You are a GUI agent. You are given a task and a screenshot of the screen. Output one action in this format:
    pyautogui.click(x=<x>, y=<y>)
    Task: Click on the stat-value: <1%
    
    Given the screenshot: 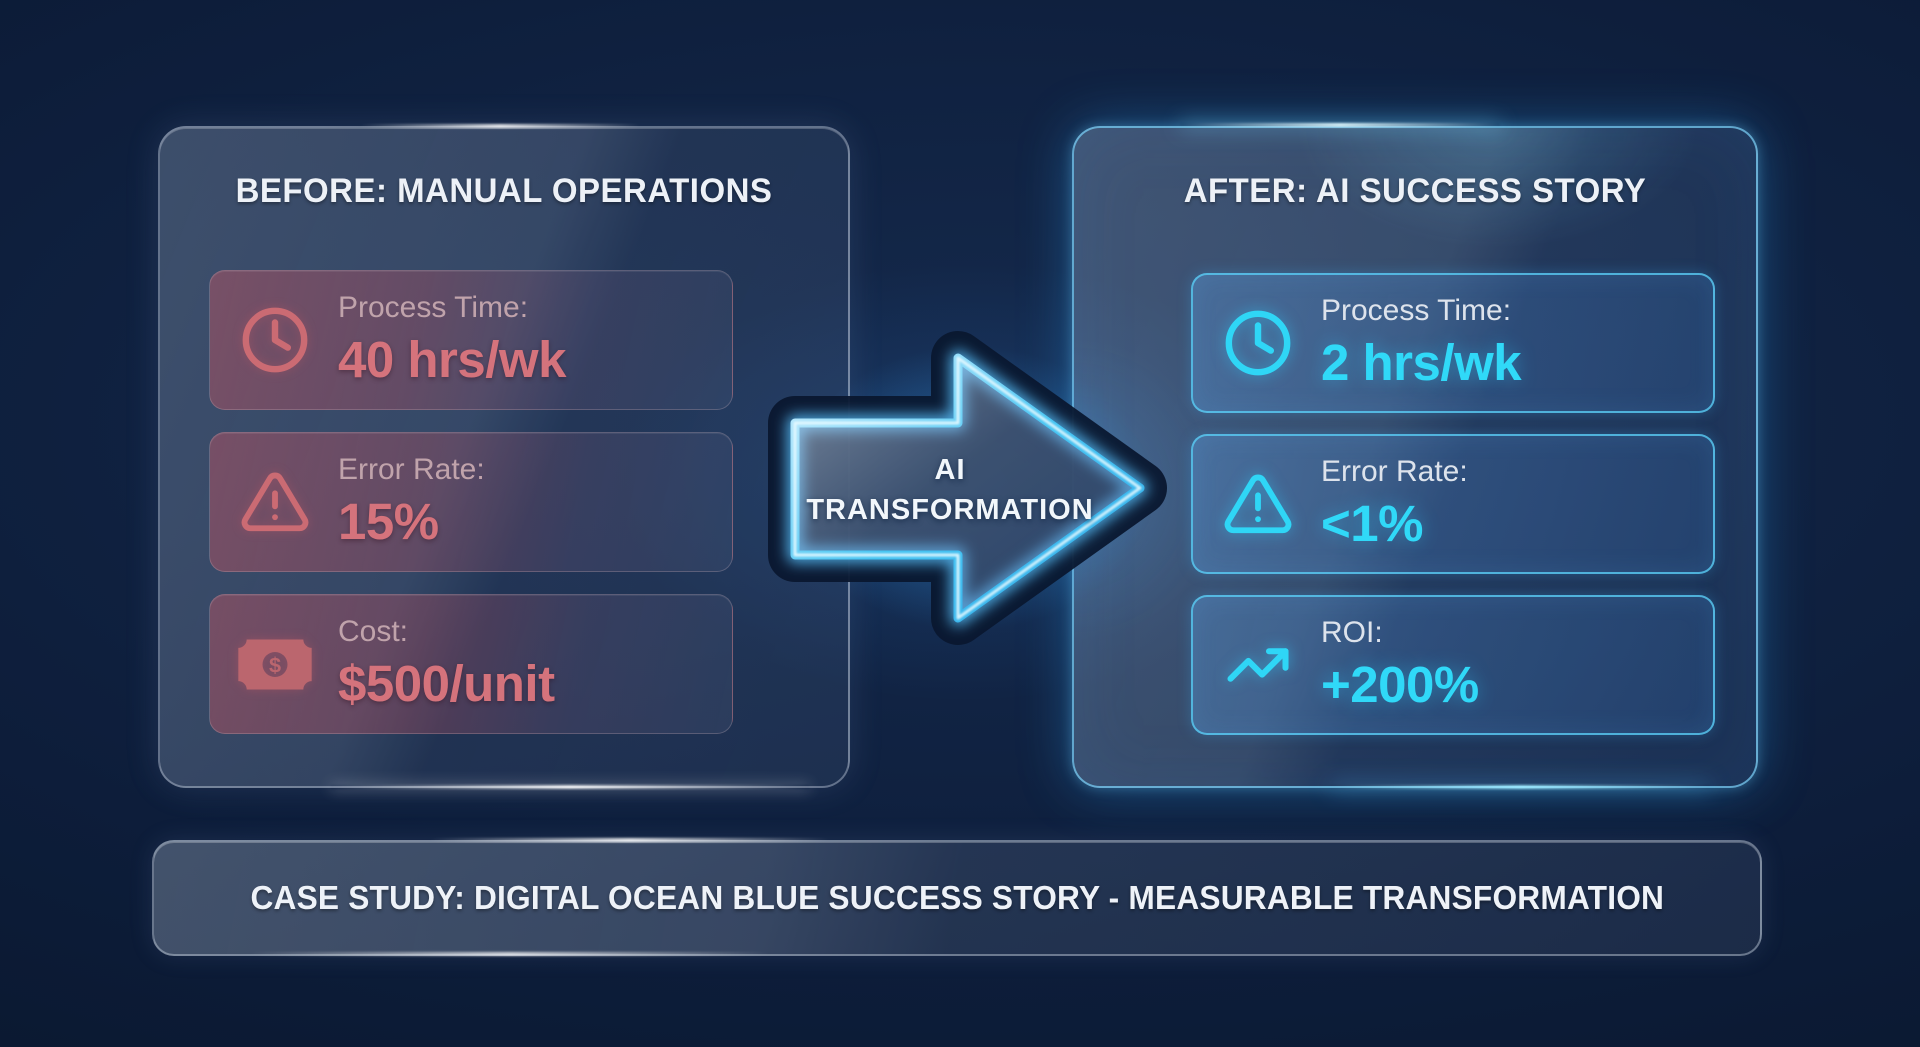 What is the action you would take?
    pyautogui.click(x=1372, y=523)
    